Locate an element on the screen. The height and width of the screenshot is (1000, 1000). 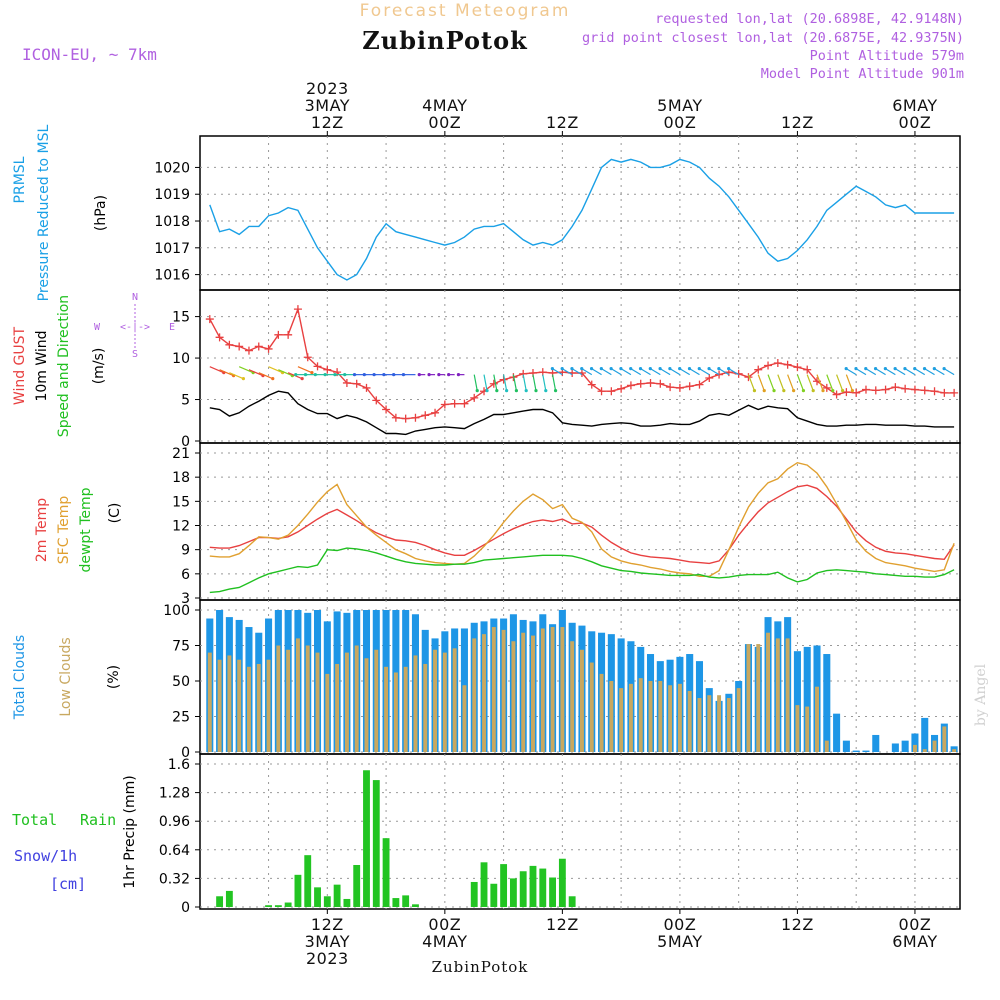
clouds-panel: 0 25 50 75 100 is located at coordinates (562, 680).